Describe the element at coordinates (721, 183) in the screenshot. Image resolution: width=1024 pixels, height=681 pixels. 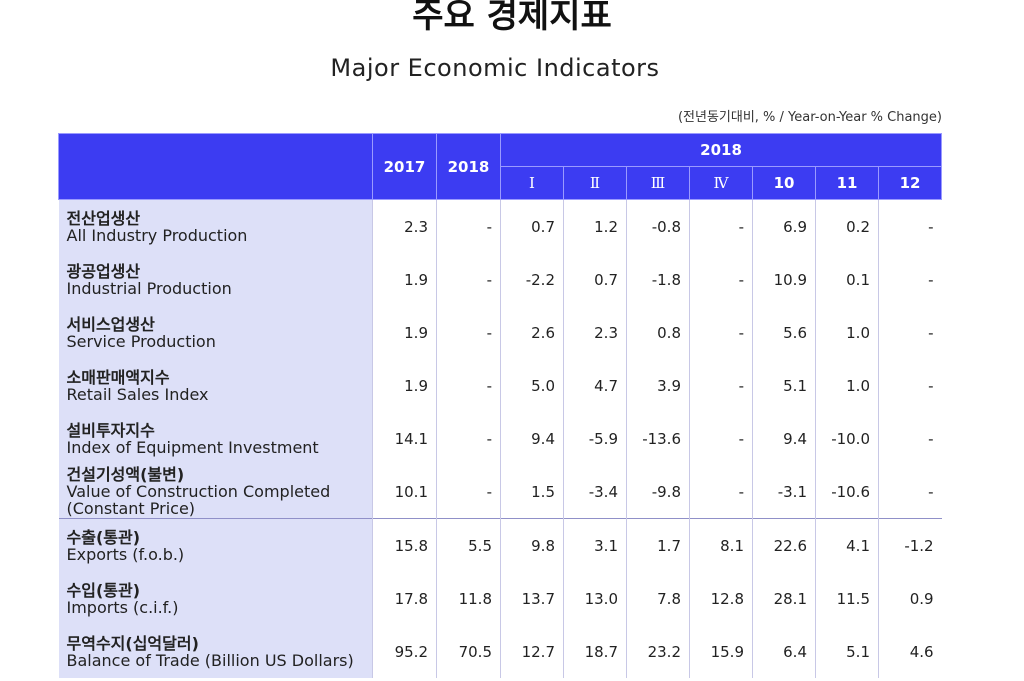
I see `period-header: Ⅳ` at that location.